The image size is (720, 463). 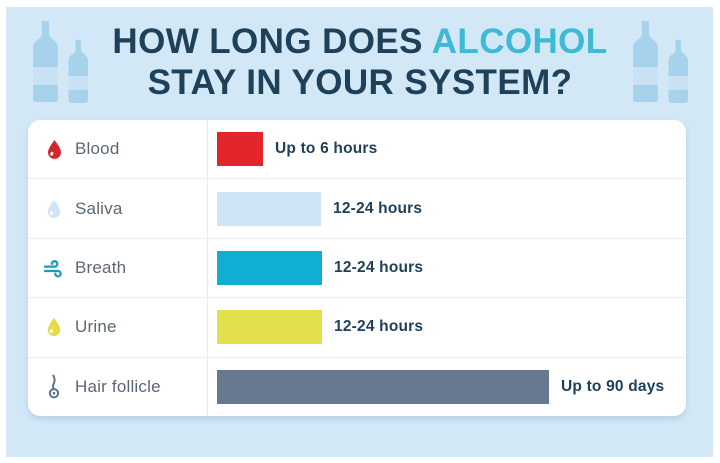 What do you see at coordinates (54, 209) in the screenshot?
I see `saliva-drop-icon` at bounding box center [54, 209].